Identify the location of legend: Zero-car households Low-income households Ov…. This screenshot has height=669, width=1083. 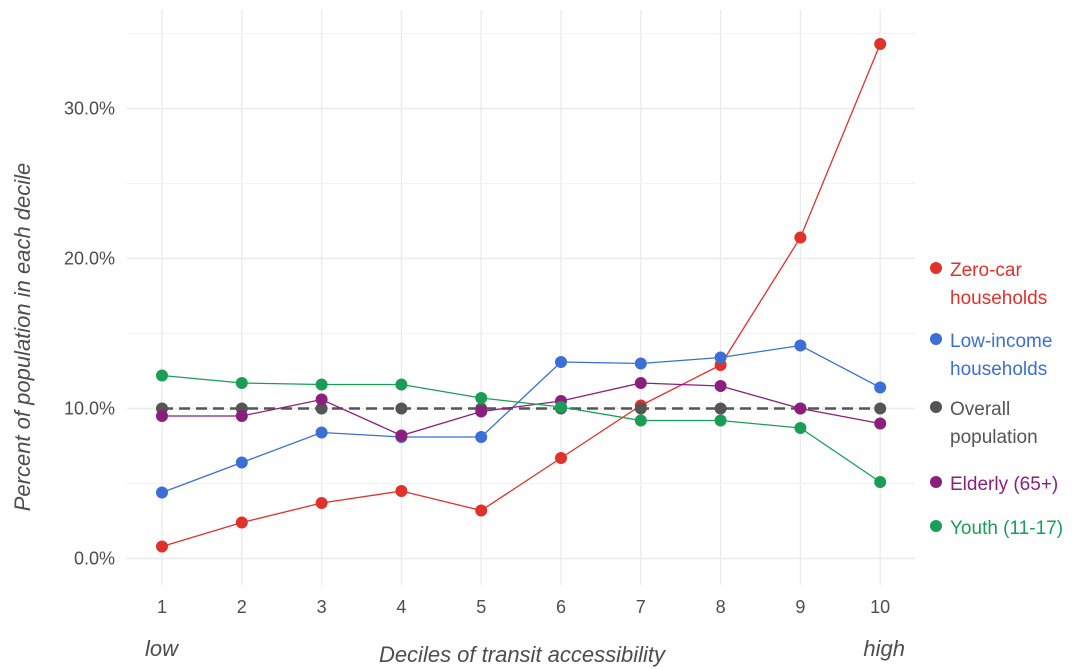
(996, 399).